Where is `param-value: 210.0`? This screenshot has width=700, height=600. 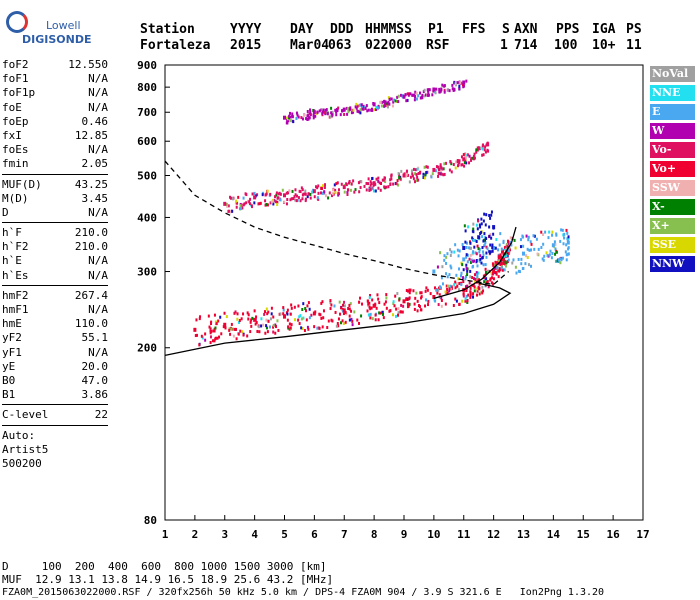
param-value: 210.0 is located at coordinates (91, 247).